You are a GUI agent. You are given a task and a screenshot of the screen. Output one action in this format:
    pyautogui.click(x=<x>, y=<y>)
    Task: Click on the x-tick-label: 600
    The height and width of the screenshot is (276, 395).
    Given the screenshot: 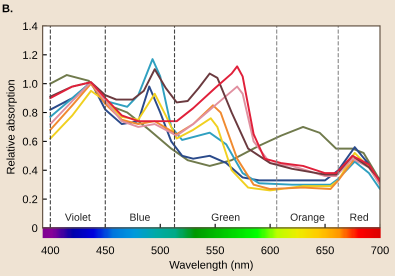 What is the action you would take?
    pyautogui.click(x=270, y=250)
    